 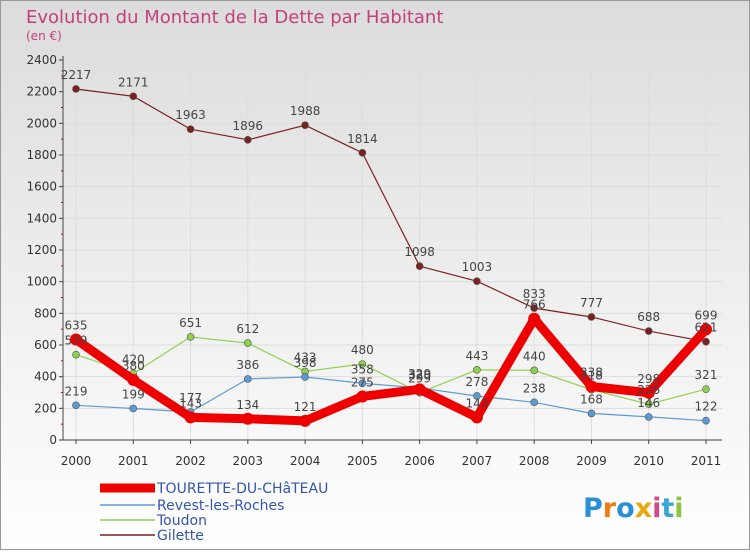 I want to click on data-label: 226, so click(x=648, y=390).